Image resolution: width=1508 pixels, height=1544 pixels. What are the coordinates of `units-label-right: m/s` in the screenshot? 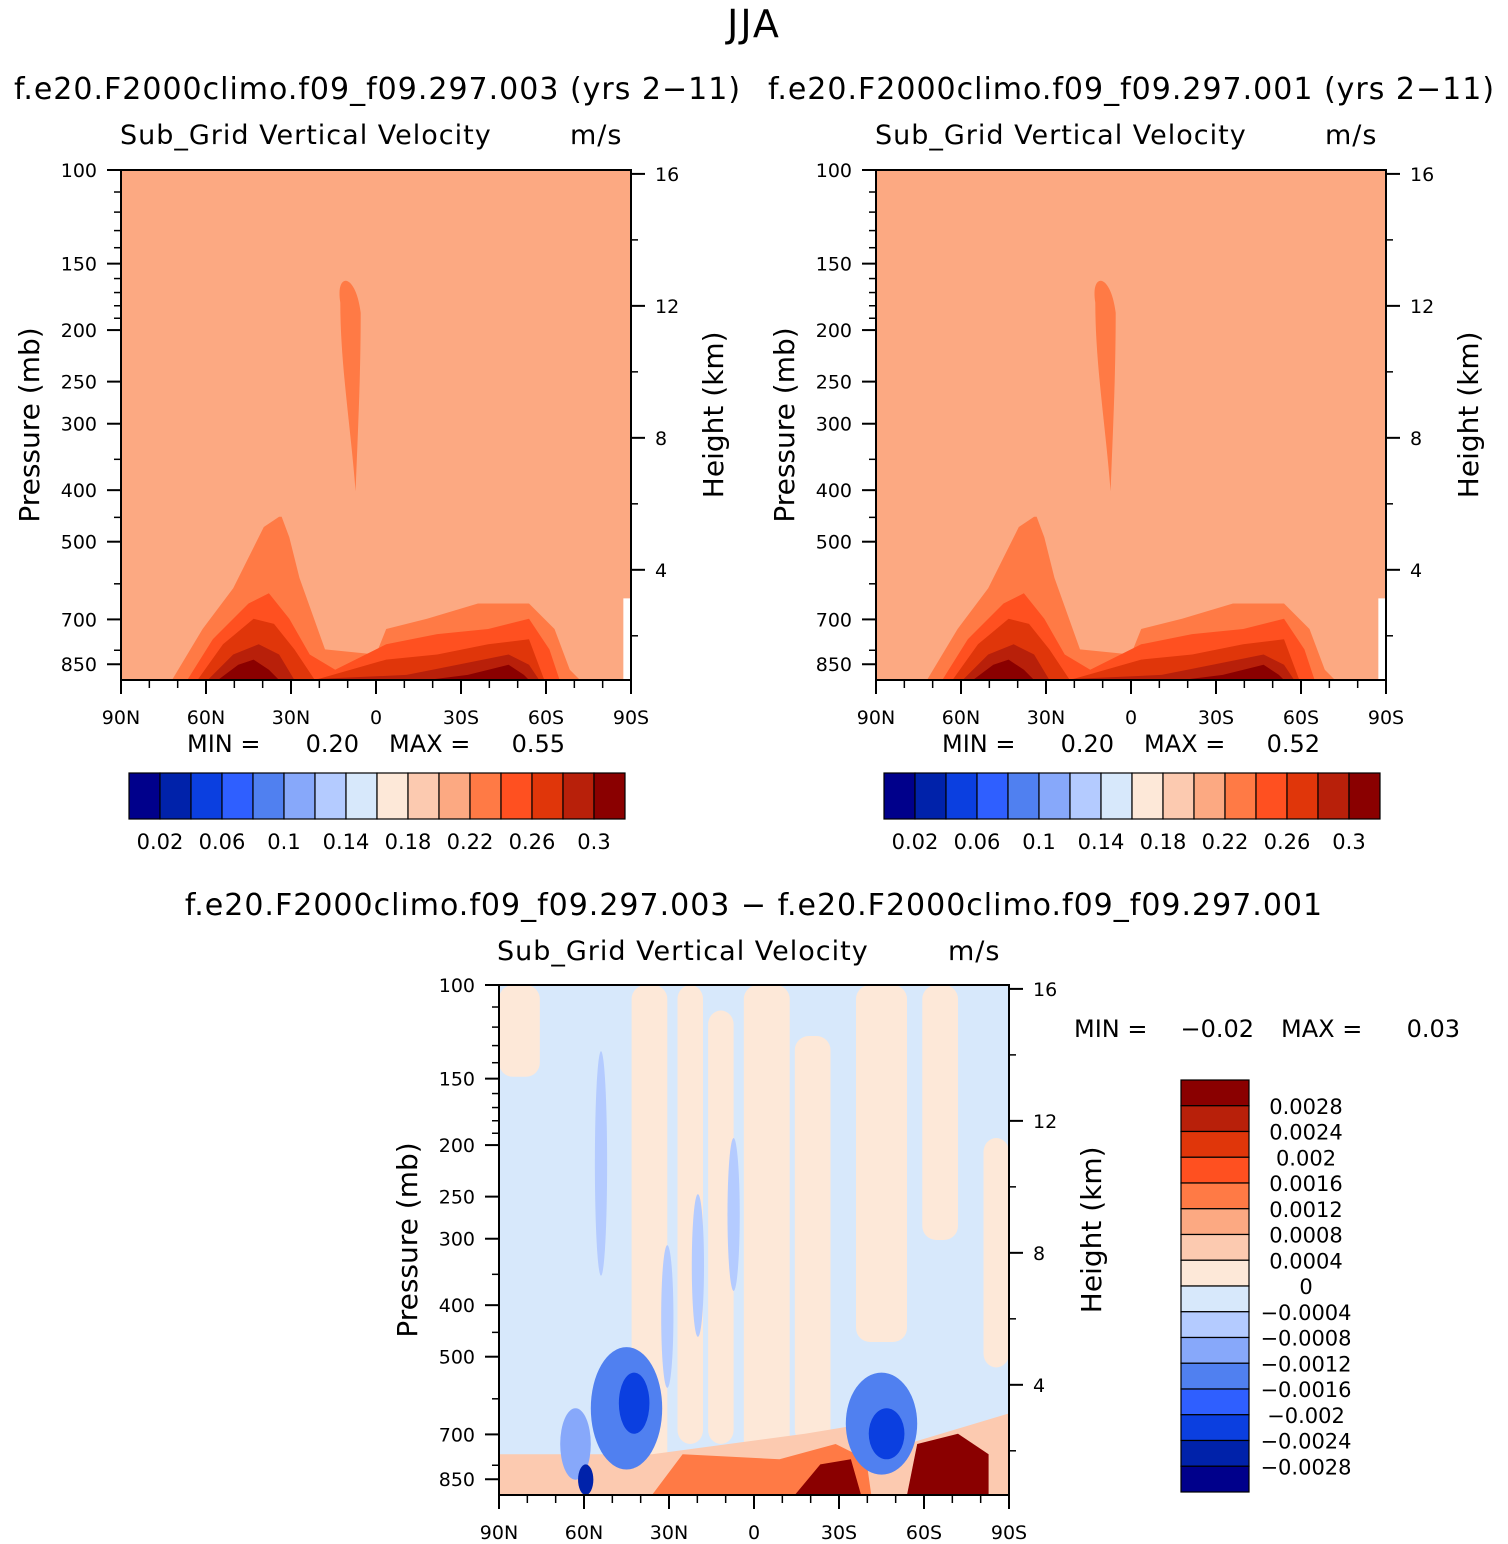 It's located at (1351, 135).